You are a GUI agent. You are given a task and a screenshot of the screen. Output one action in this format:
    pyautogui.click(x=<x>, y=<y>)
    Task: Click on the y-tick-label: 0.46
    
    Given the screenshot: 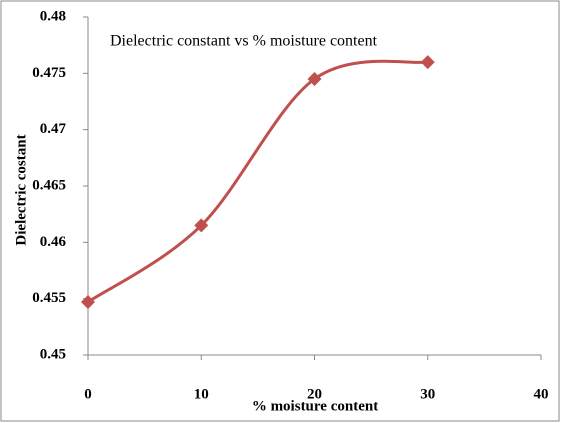 What is the action you would take?
    pyautogui.click(x=53, y=242)
    